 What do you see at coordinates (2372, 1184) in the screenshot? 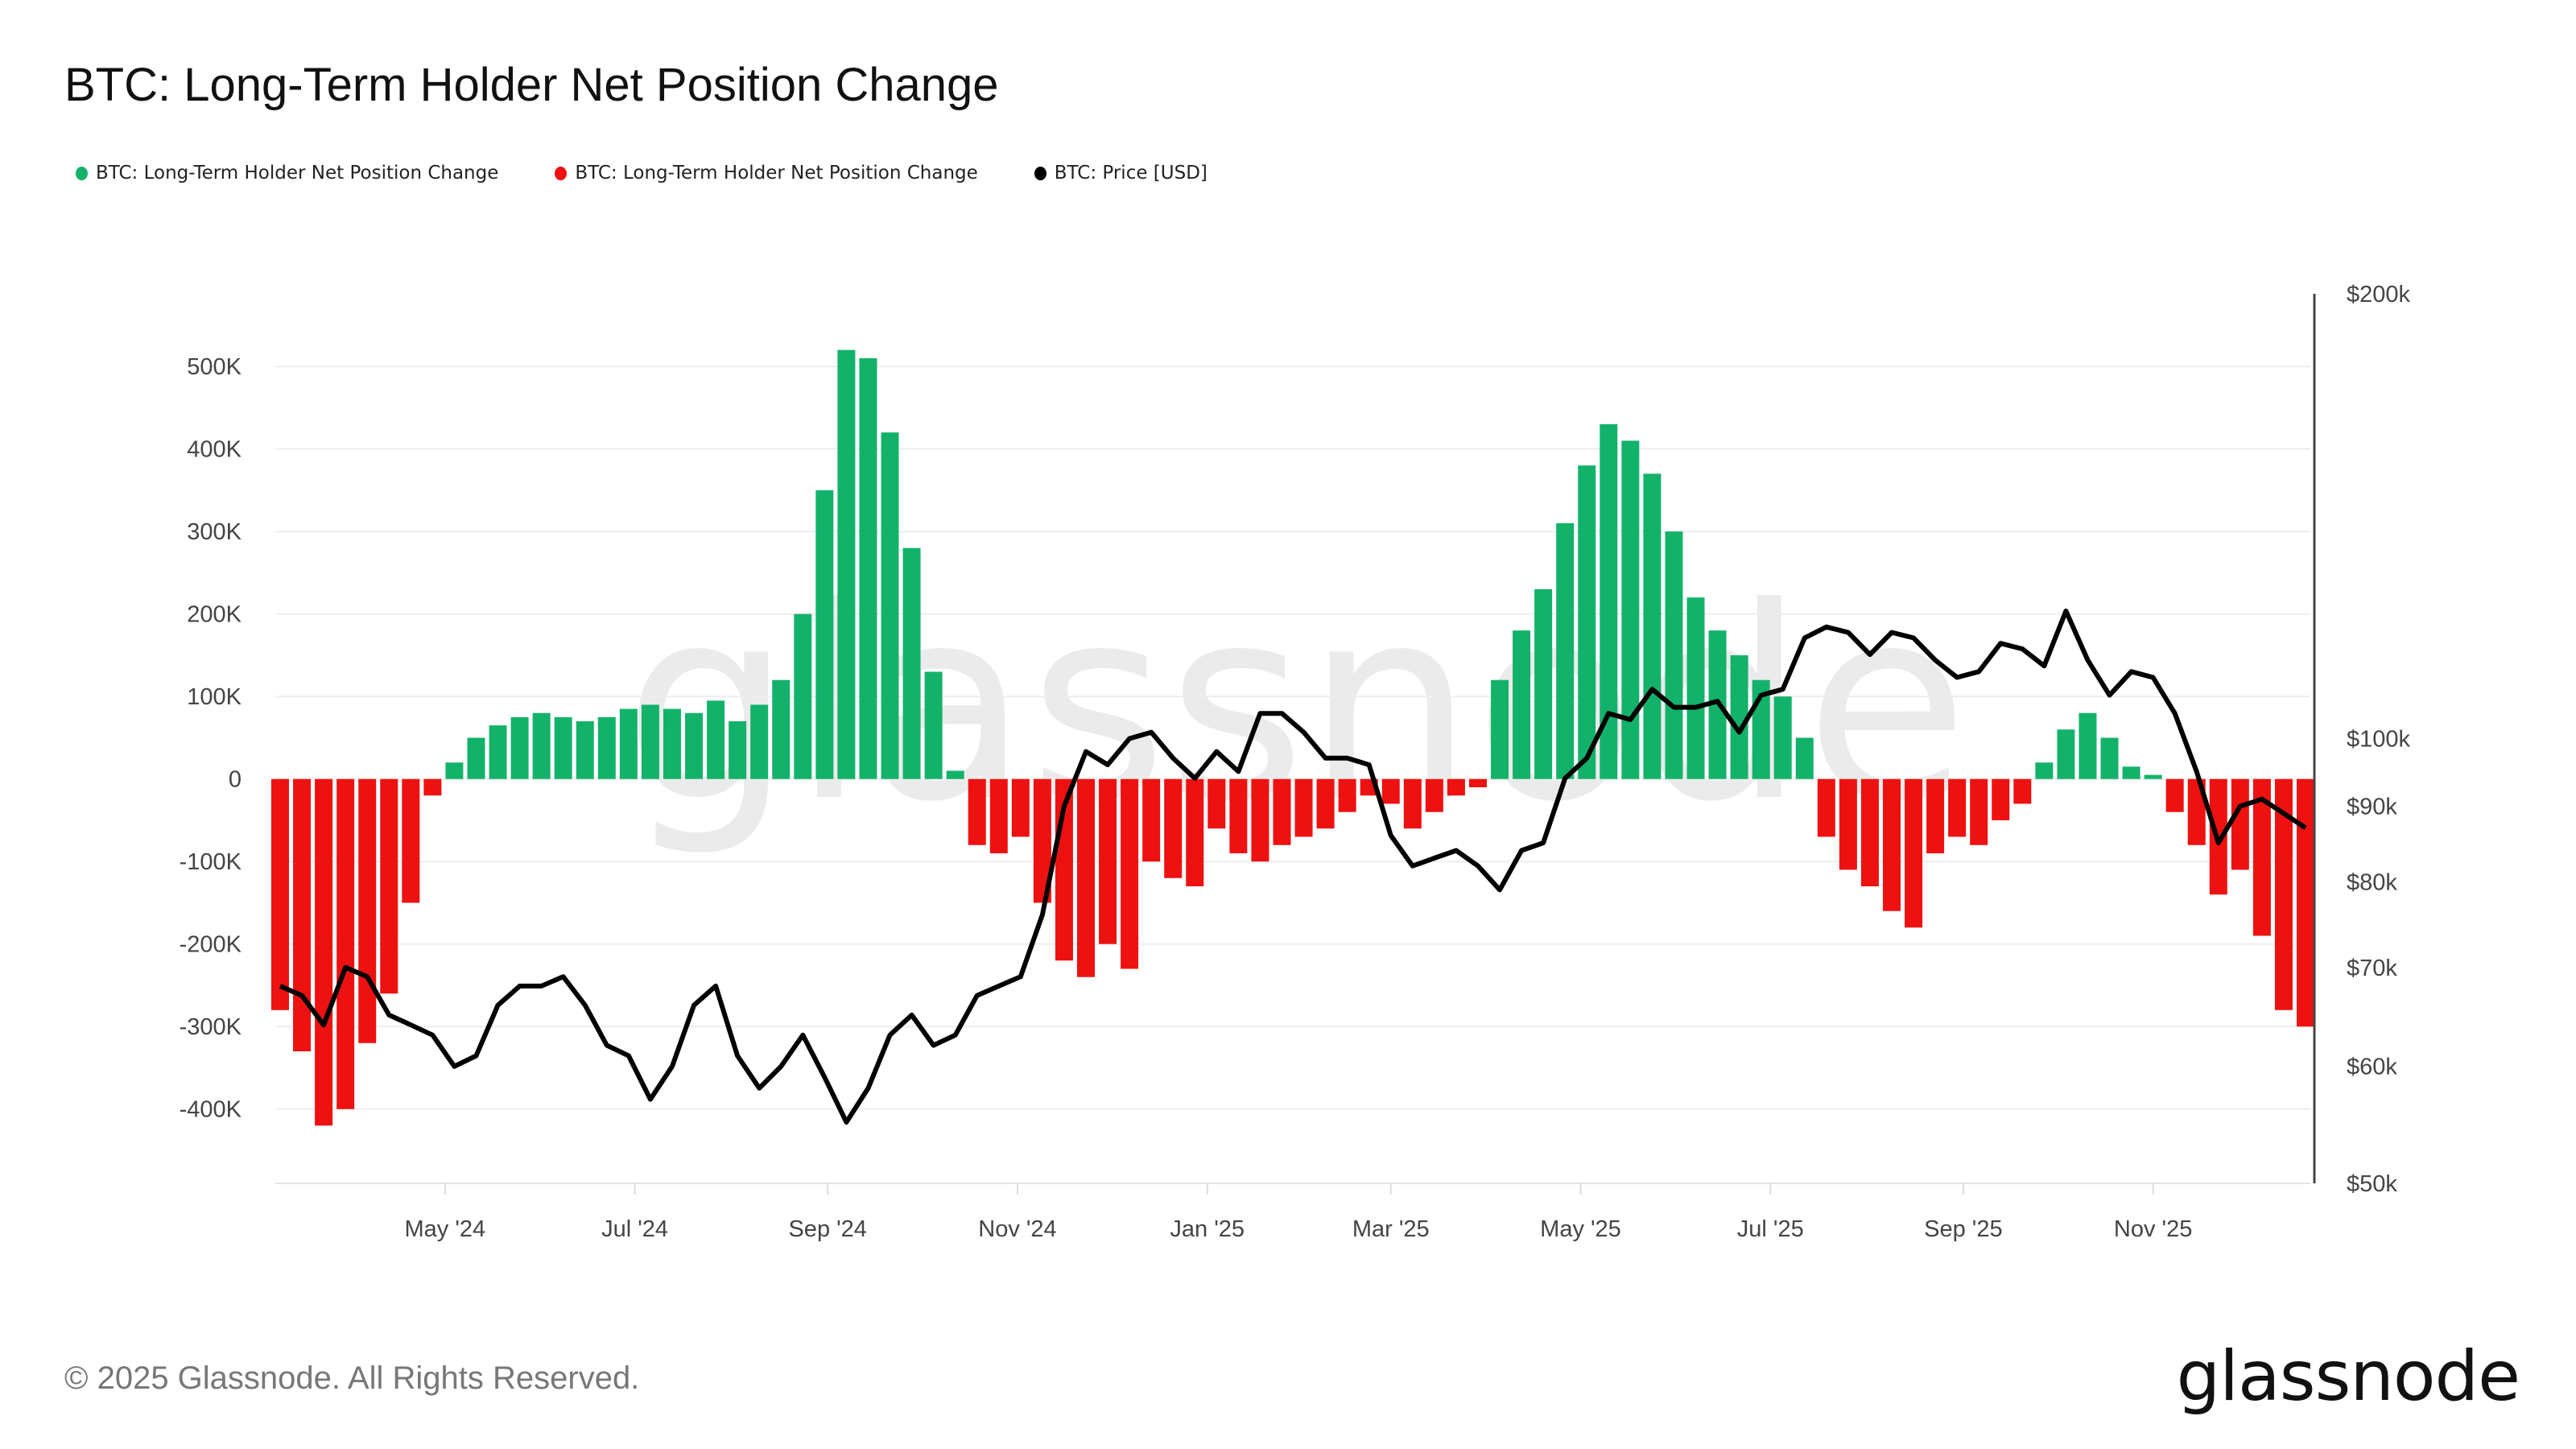
I see `y-right-tick-label: $50k` at bounding box center [2372, 1184].